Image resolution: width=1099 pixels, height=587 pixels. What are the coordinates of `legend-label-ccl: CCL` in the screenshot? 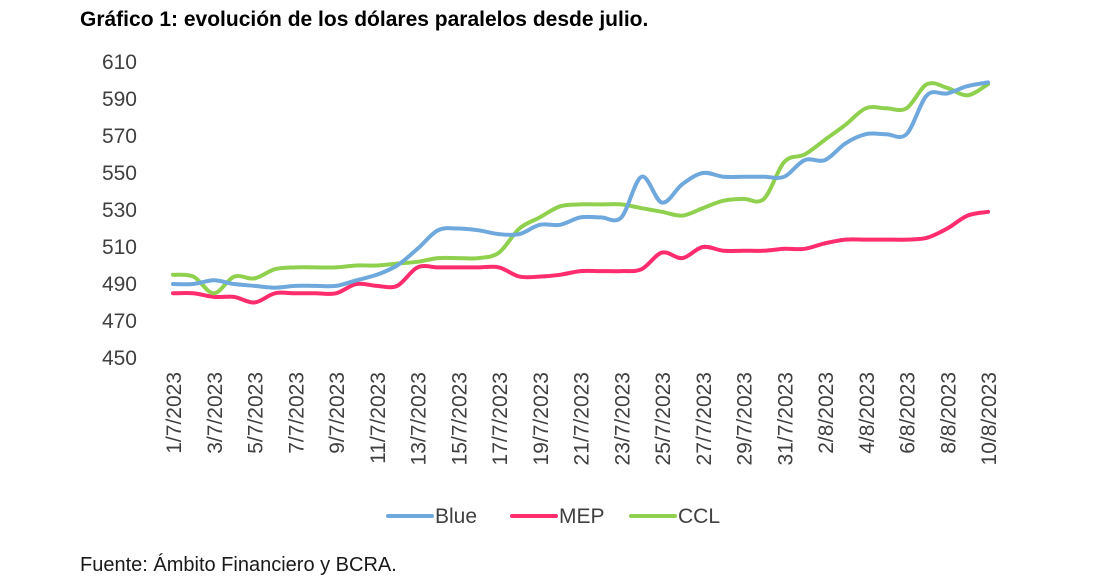 It's located at (699, 516).